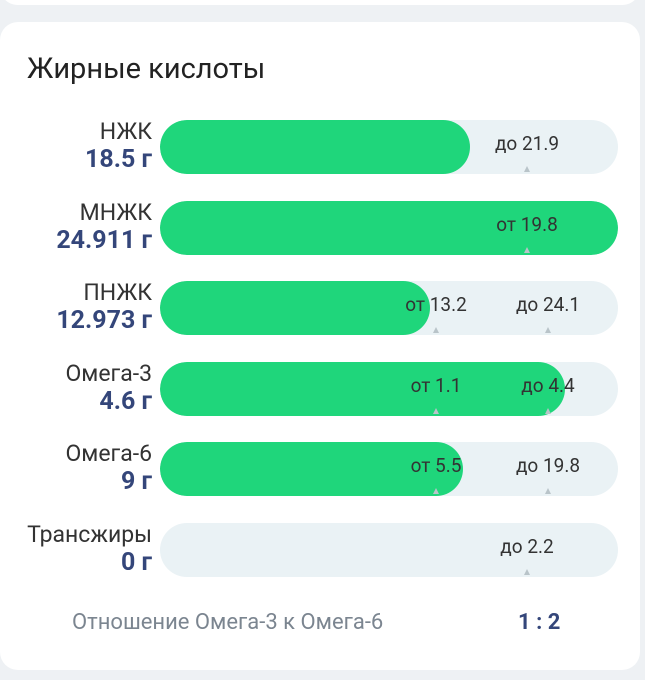  I want to click on nutrient-amount: 4.6 г, so click(125, 401).